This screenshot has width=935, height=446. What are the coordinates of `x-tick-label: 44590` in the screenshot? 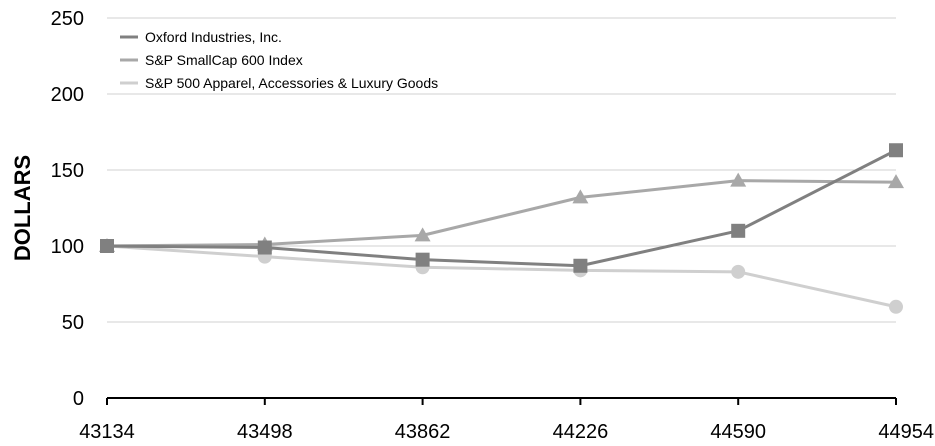 It's located at (738, 432).